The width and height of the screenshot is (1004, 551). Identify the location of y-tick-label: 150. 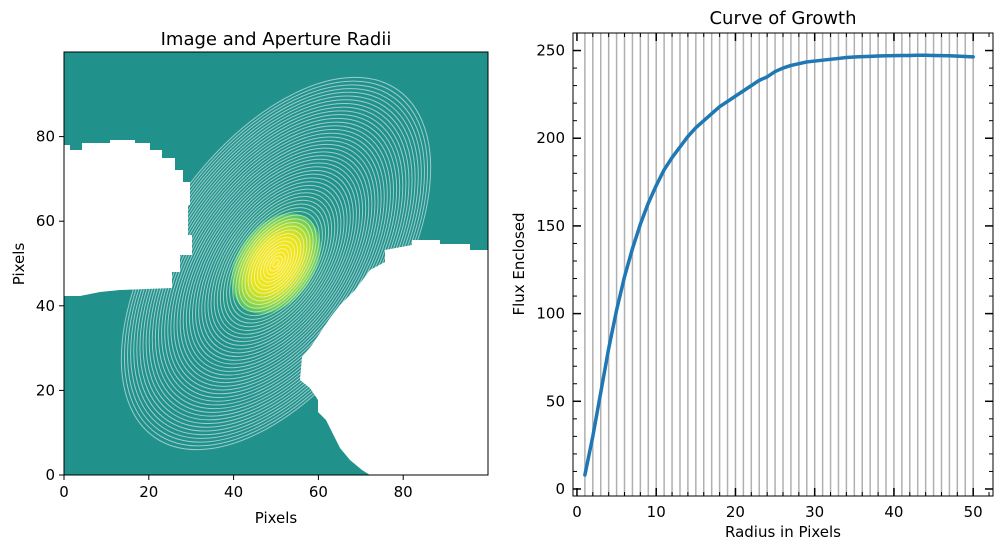
(550, 226).